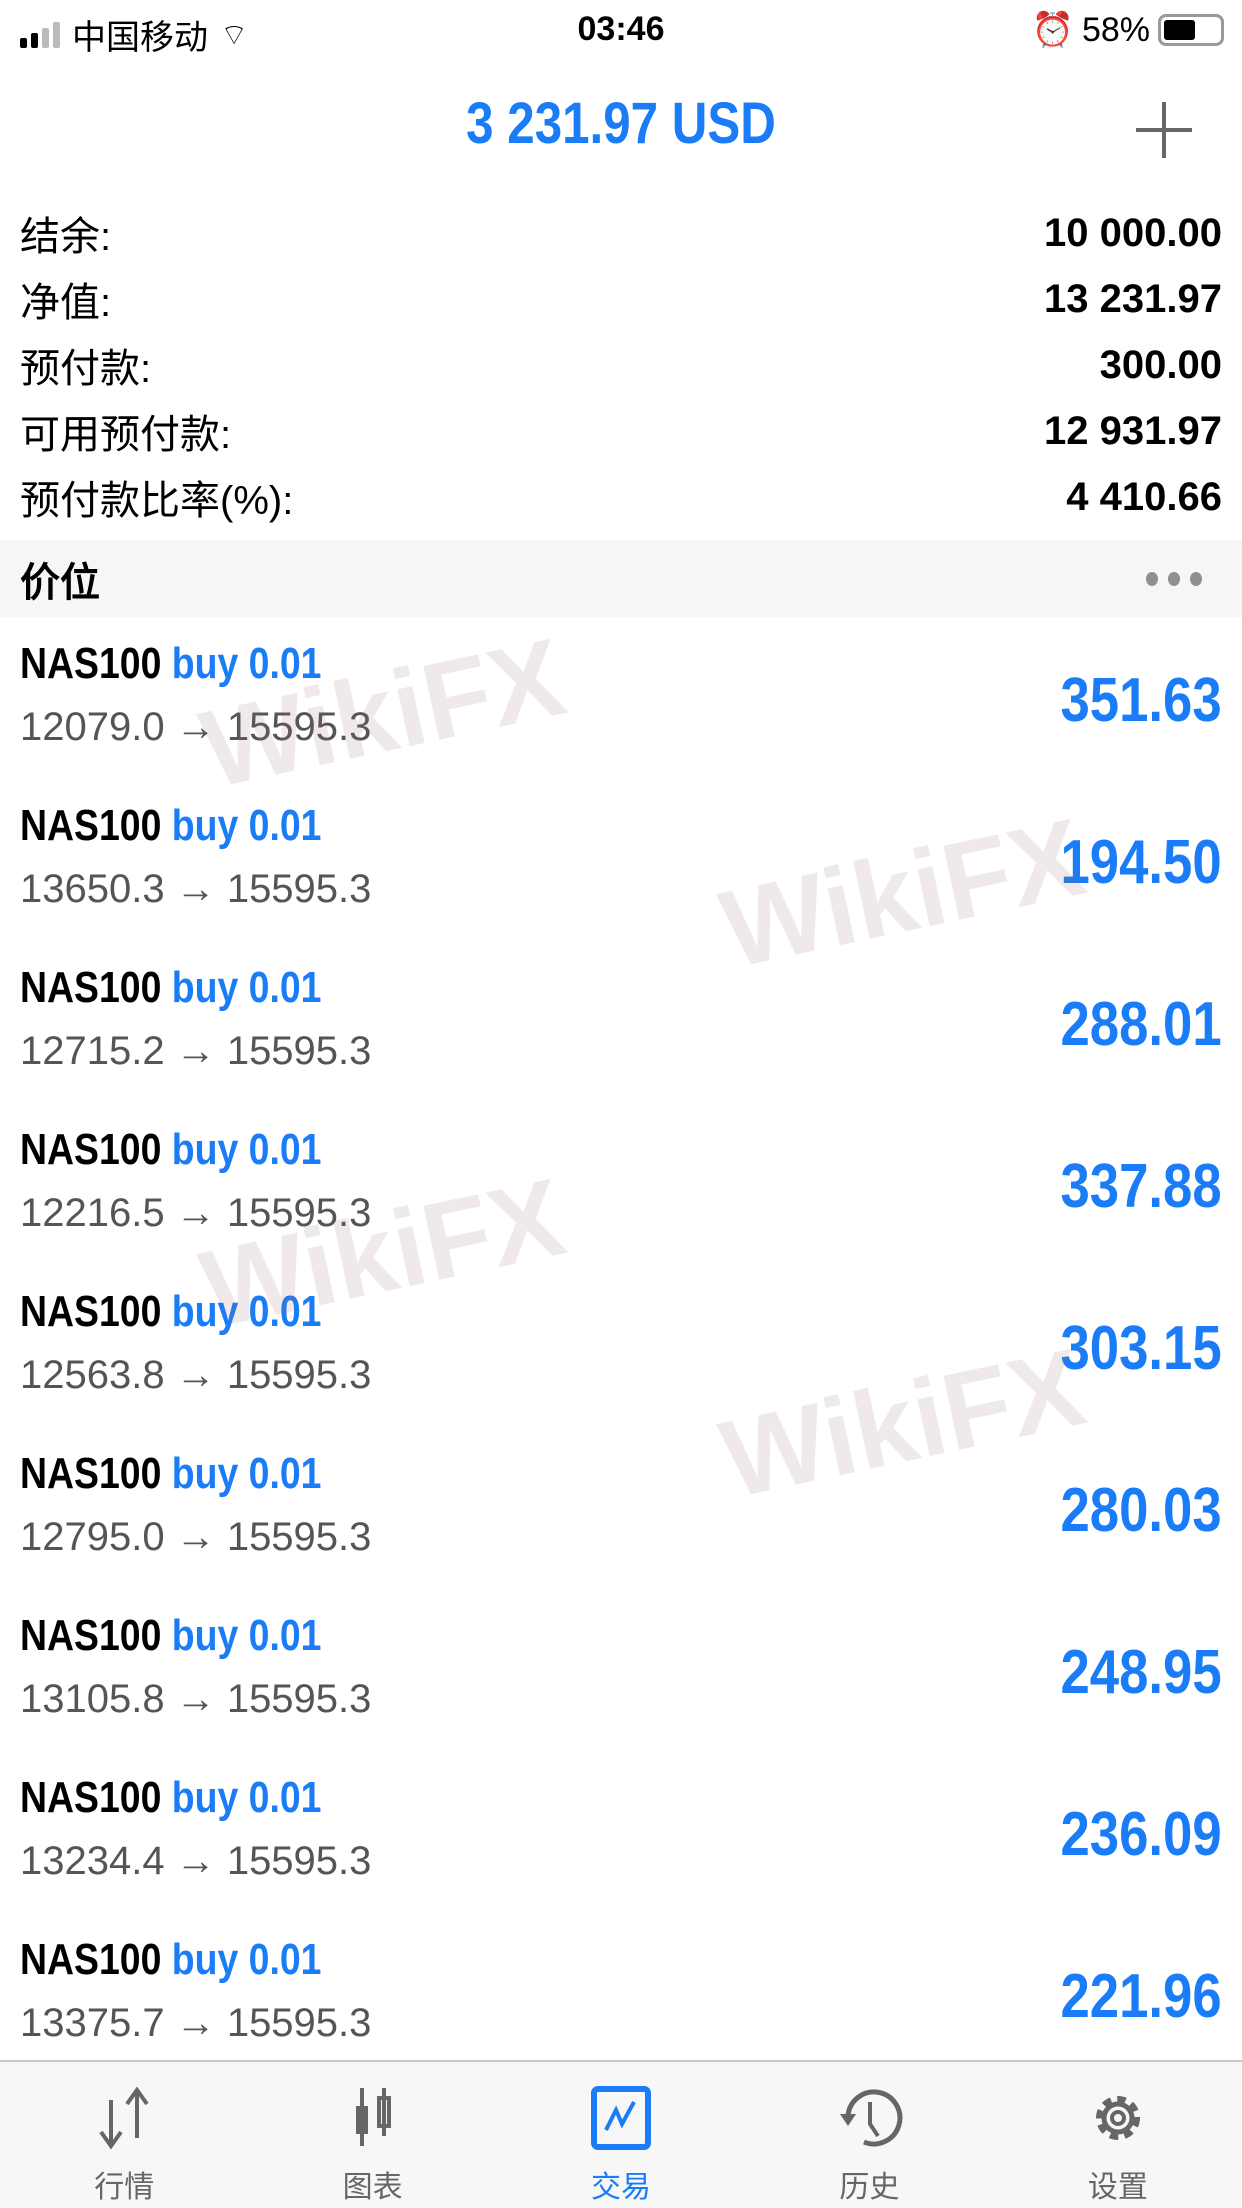 The width and height of the screenshot is (1242, 2208). Describe the element at coordinates (621, 698) in the screenshot. I see `position-row: NAS100 buy 0.01 12079.0 → 15595.3 351.63` at that location.